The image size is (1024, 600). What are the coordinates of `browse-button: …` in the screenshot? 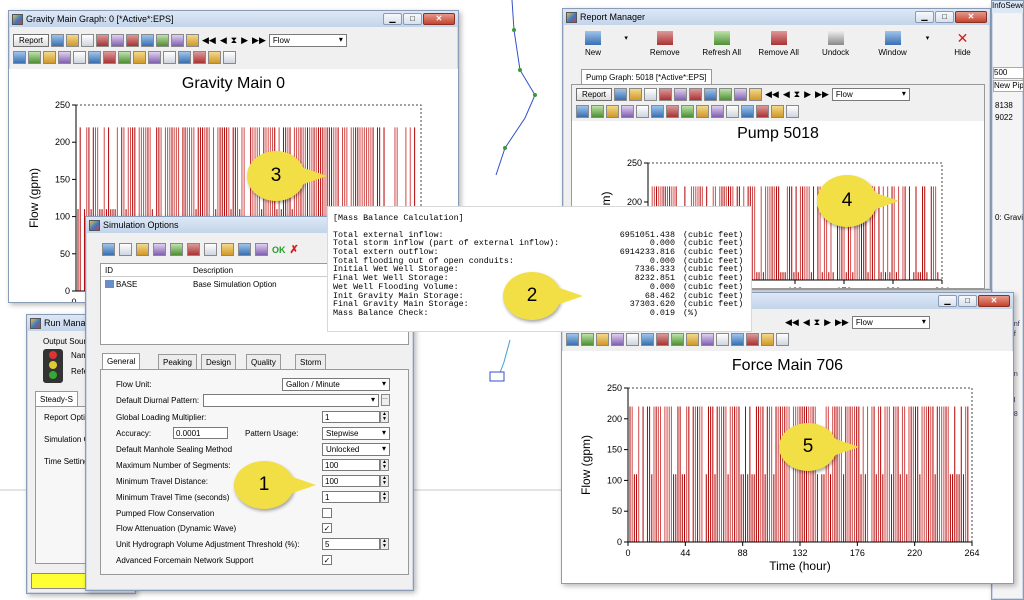 It's located at (385, 400).